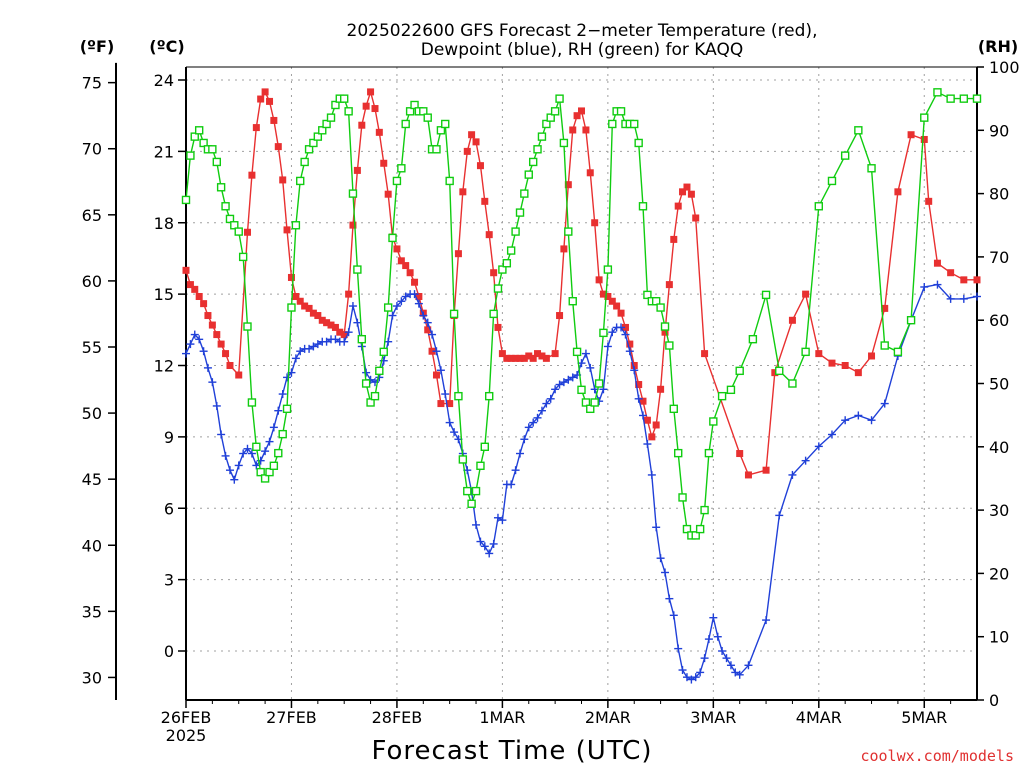  Describe the element at coordinates (999, 384) in the screenshot. I see `rh-tick-label: 50` at that location.